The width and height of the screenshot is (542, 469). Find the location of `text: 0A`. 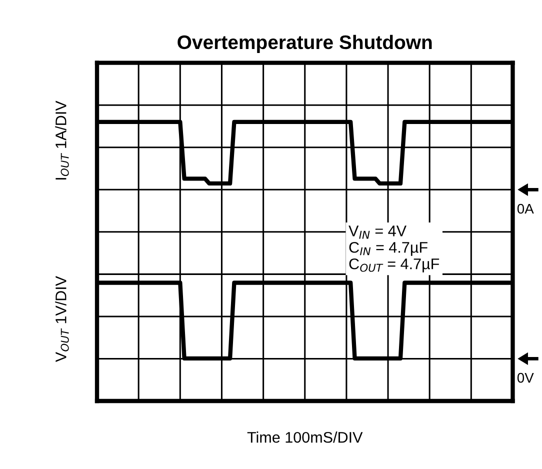

text: 0A is located at coordinates (525, 209).